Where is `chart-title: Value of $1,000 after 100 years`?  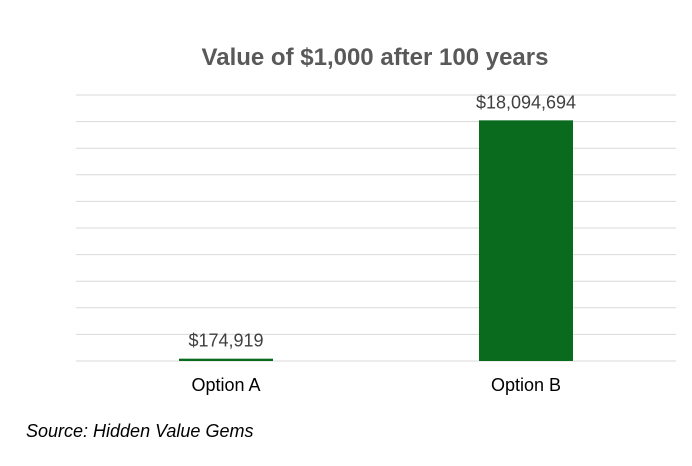
chart-title: Value of $1,000 after 100 years is located at coordinates (375, 57).